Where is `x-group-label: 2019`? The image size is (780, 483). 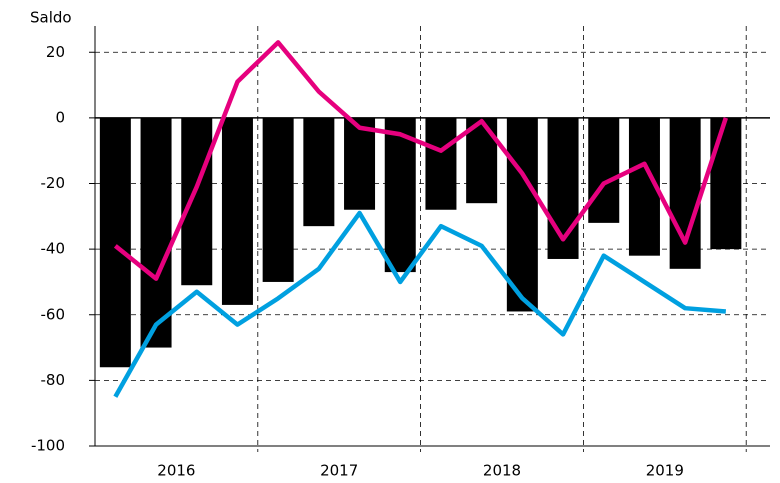
x-group-label: 2019 is located at coordinates (665, 471).